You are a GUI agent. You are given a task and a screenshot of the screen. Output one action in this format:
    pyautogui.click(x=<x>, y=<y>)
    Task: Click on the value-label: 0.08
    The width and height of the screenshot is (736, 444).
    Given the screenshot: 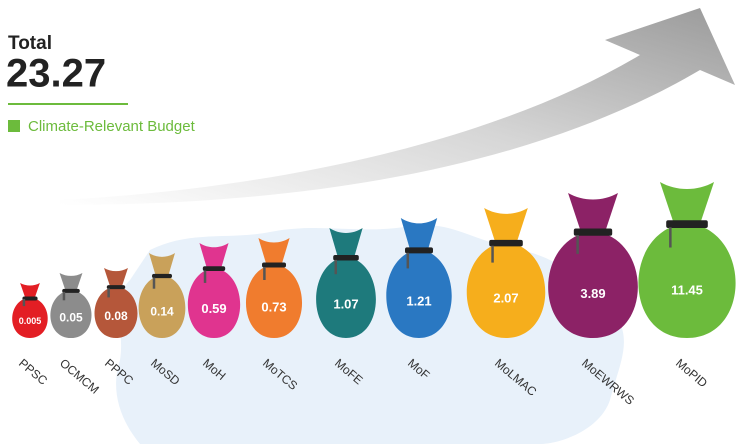 What is the action you would take?
    pyautogui.click(x=116, y=316)
    